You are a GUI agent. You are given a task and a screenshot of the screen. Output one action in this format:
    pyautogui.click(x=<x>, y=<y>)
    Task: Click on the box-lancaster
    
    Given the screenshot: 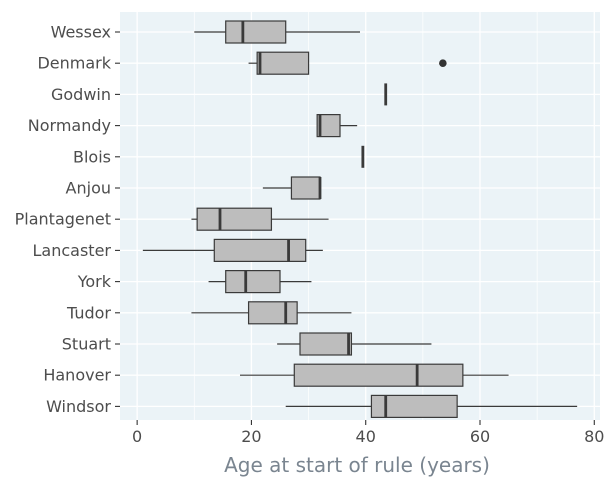 What is the action you would take?
    pyautogui.click(x=232, y=250)
    